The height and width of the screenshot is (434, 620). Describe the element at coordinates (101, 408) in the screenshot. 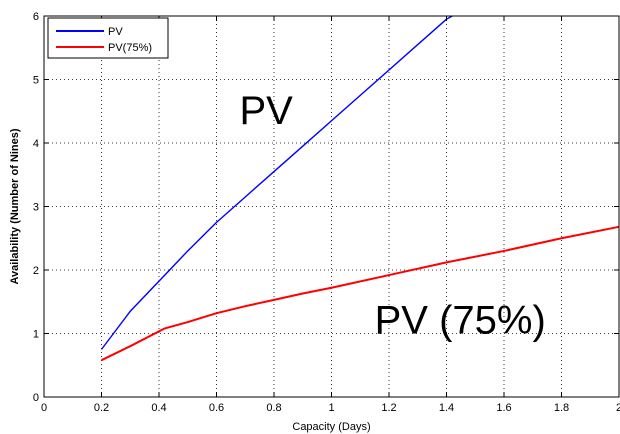

I see `x-tick-label: 0.2` at that location.